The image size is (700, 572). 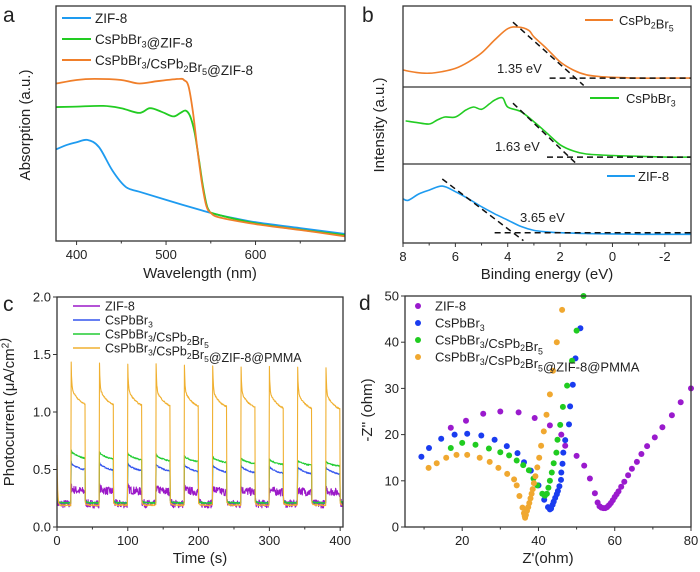 I want to click on panel-label: b, so click(x=368, y=15).